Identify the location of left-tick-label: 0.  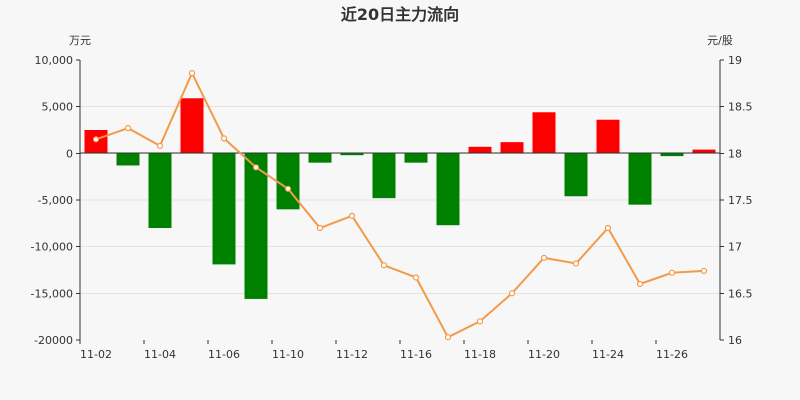
(69, 153).